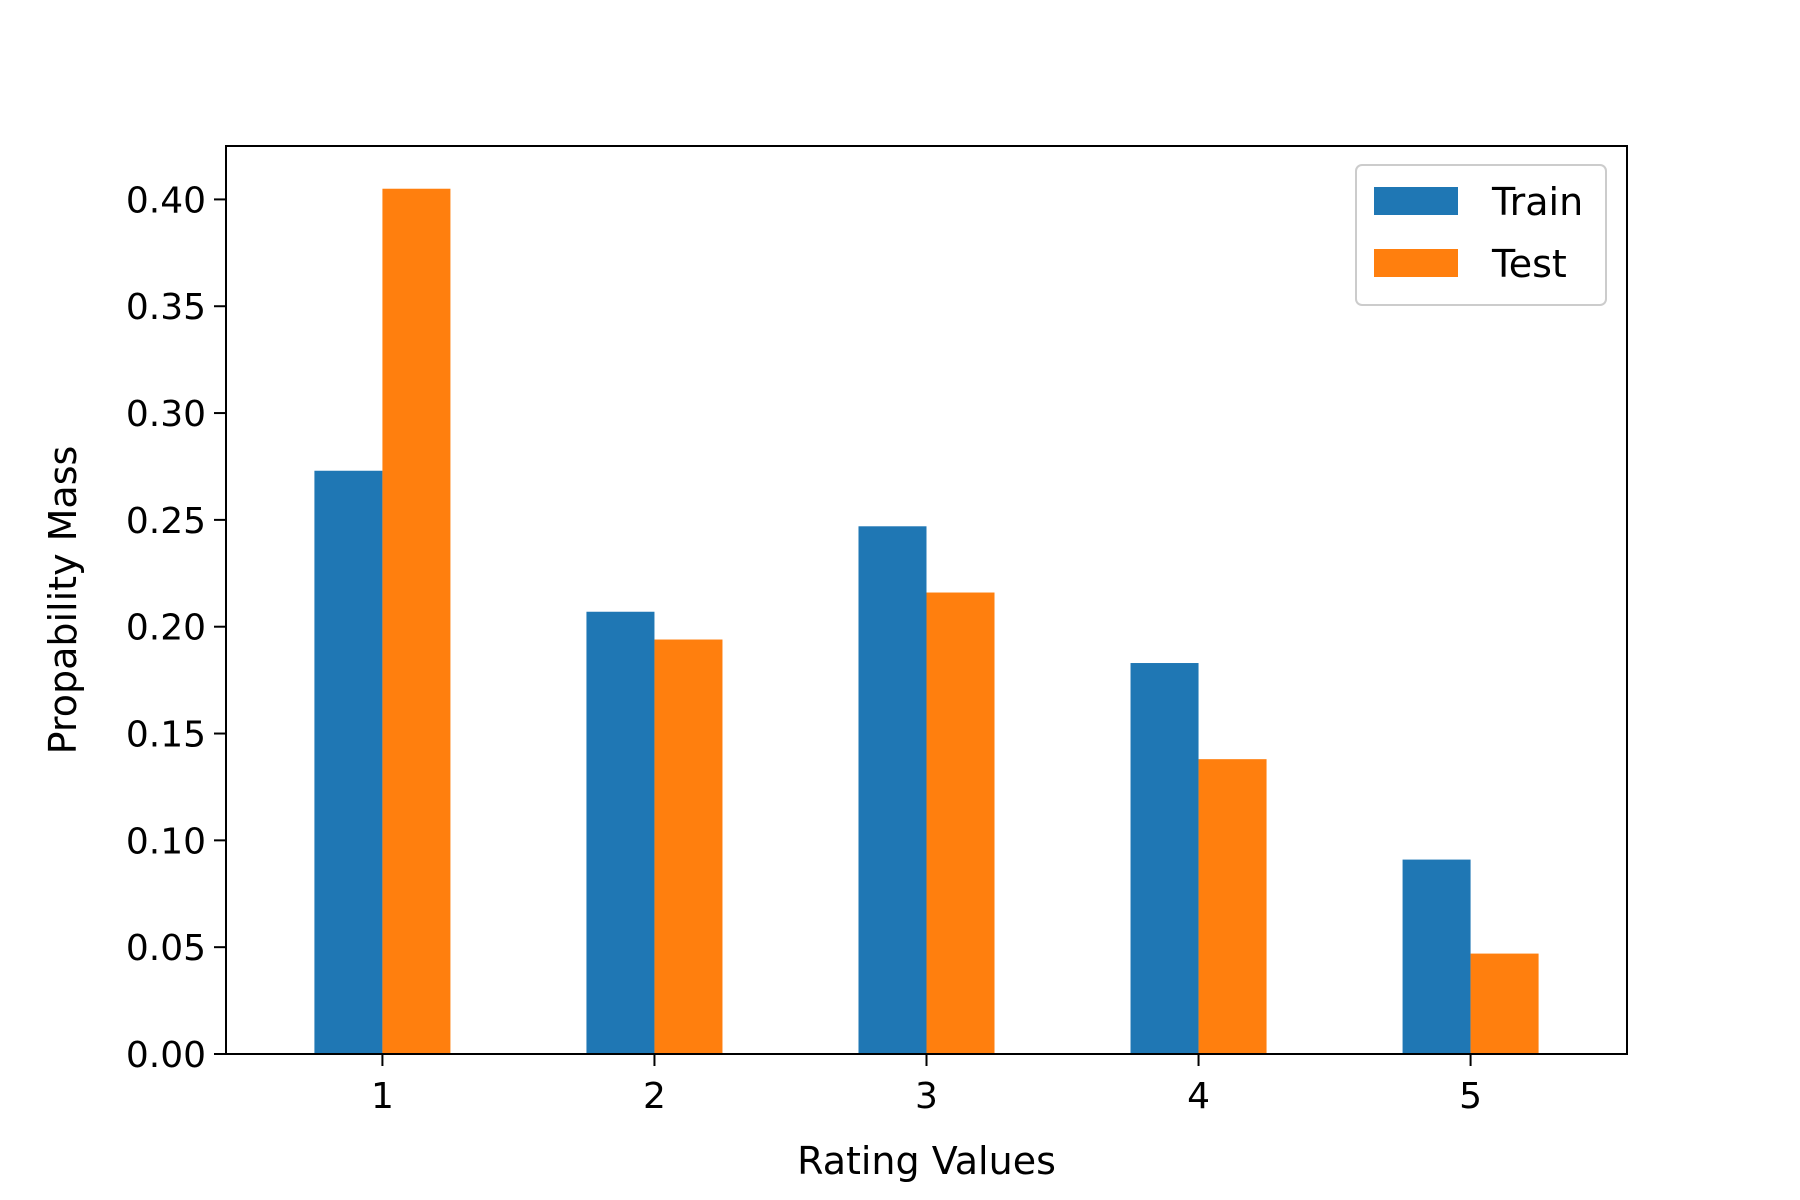 Image resolution: width=1800 pixels, height=1200 pixels. What do you see at coordinates (654, 1096) in the screenshot?
I see `x-tick-label: 2` at bounding box center [654, 1096].